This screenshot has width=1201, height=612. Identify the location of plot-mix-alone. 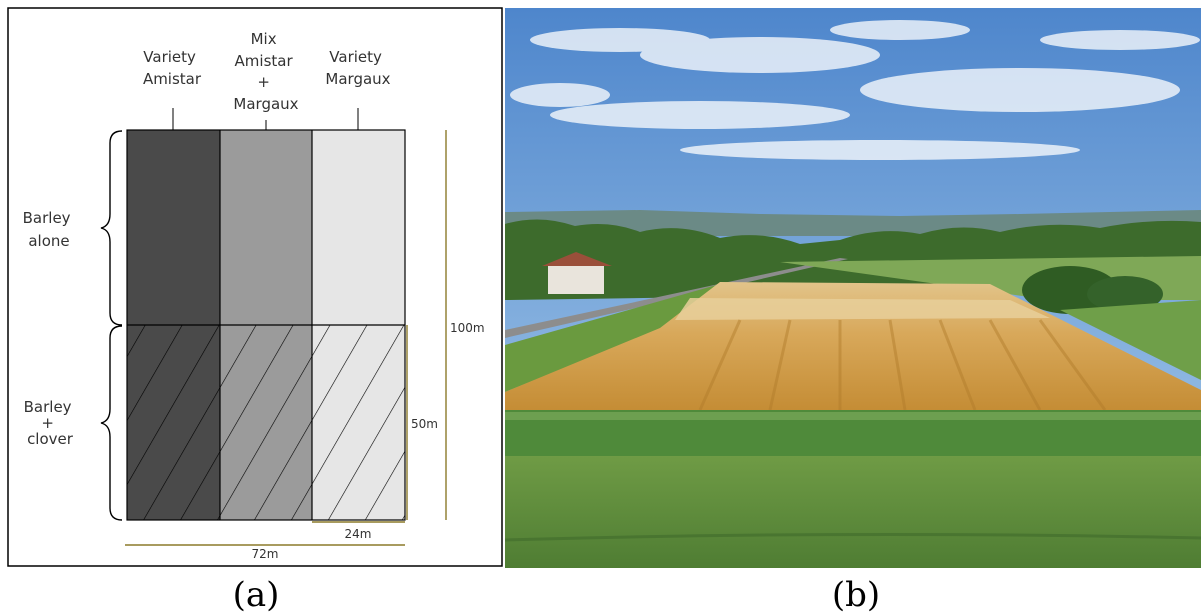
(266, 227).